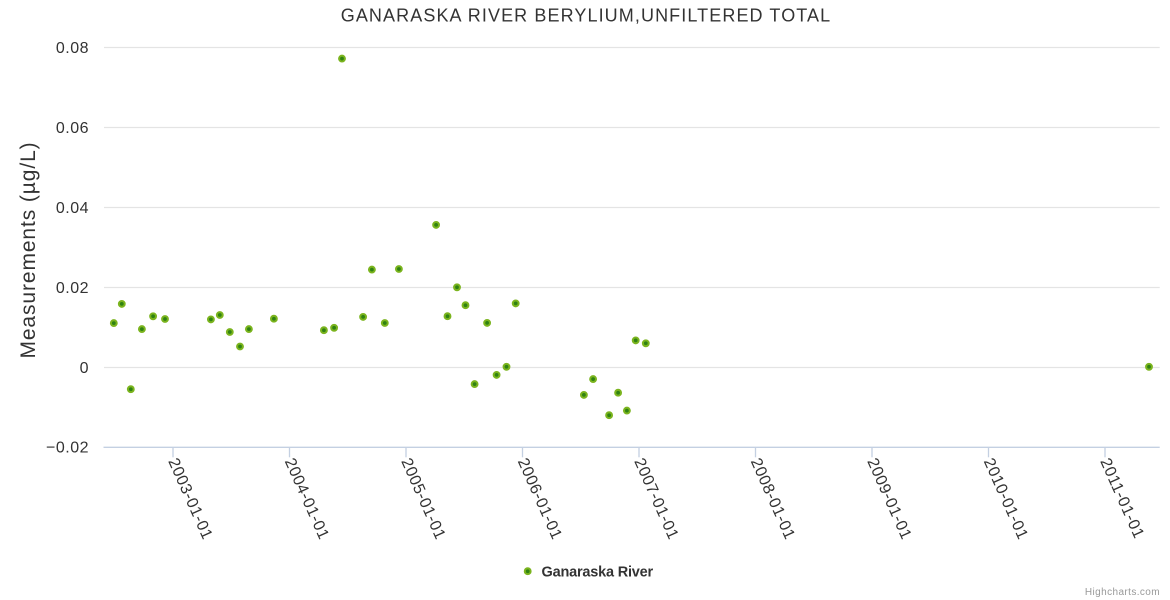 Image resolution: width=1170 pixels, height=600 pixels. Describe the element at coordinates (1122, 592) in the screenshot. I see `svg-text: Highcharts.com` at that location.